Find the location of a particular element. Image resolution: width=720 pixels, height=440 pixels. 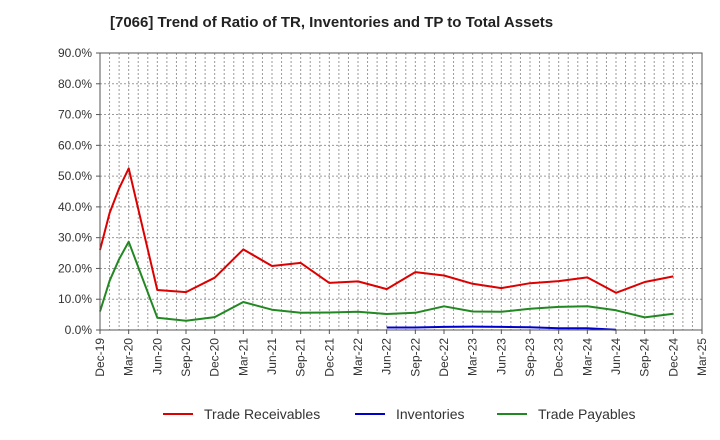

x-tick-label: Dec-22 is located at coordinates (444, 357).